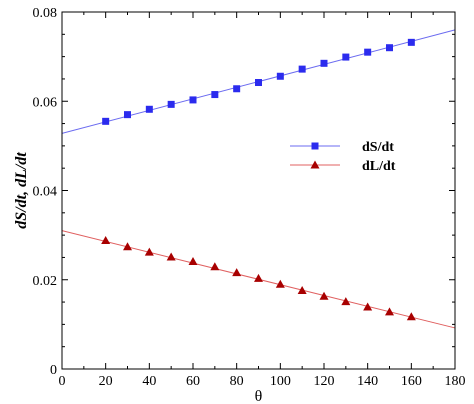 This screenshot has width=474, height=404. I want to click on x-tick-label: 160, so click(411, 381).